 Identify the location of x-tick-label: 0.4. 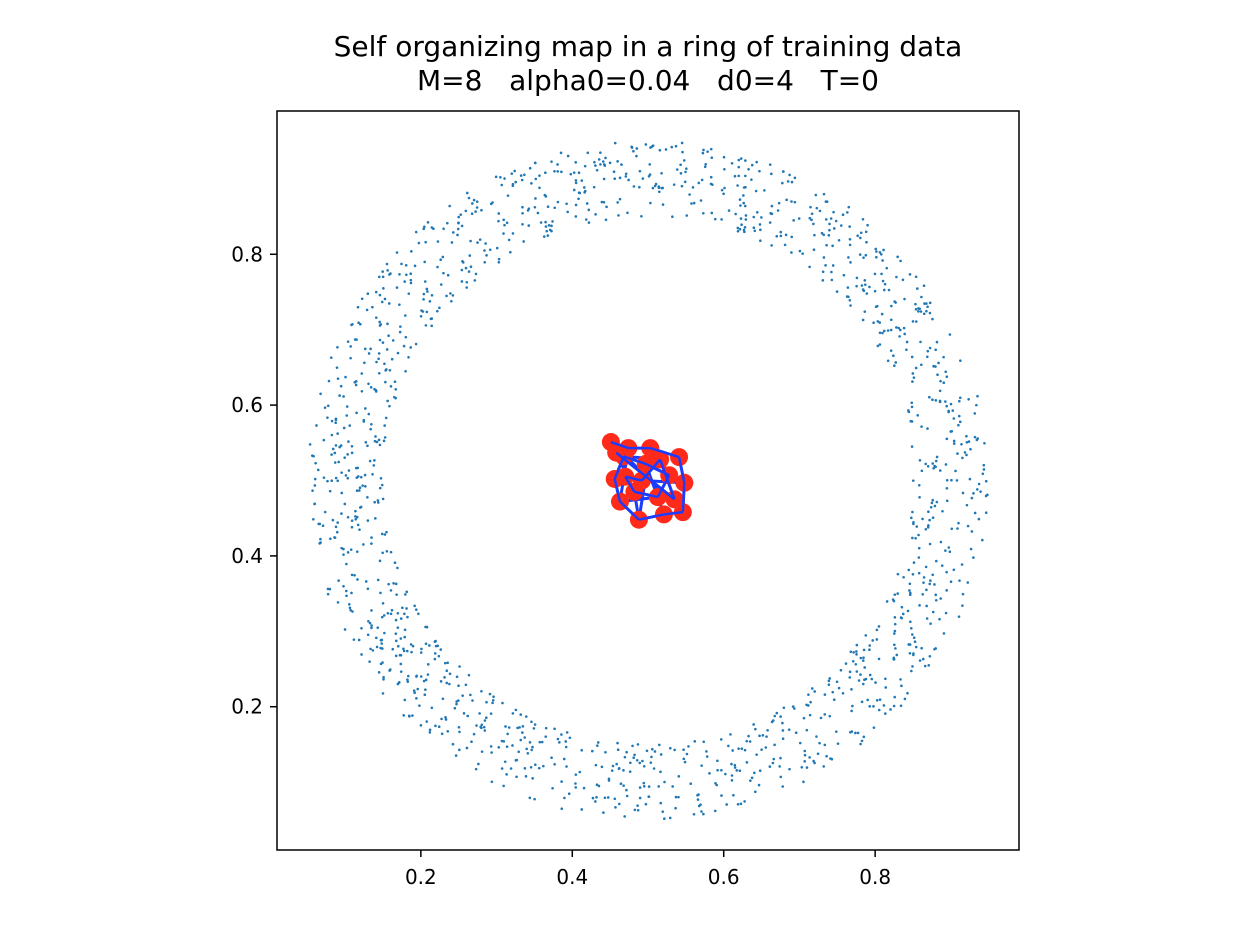
(572, 877).